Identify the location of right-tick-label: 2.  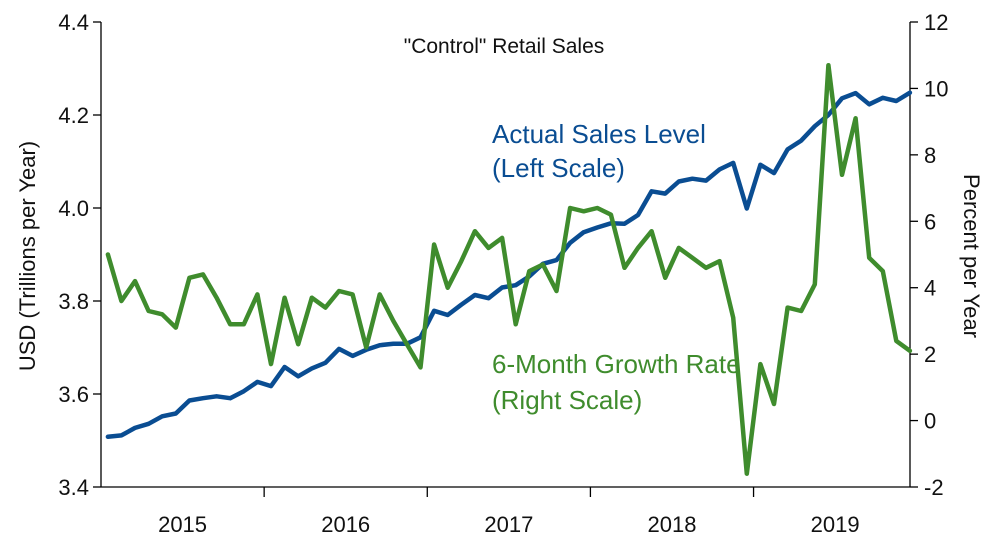
(930, 354).